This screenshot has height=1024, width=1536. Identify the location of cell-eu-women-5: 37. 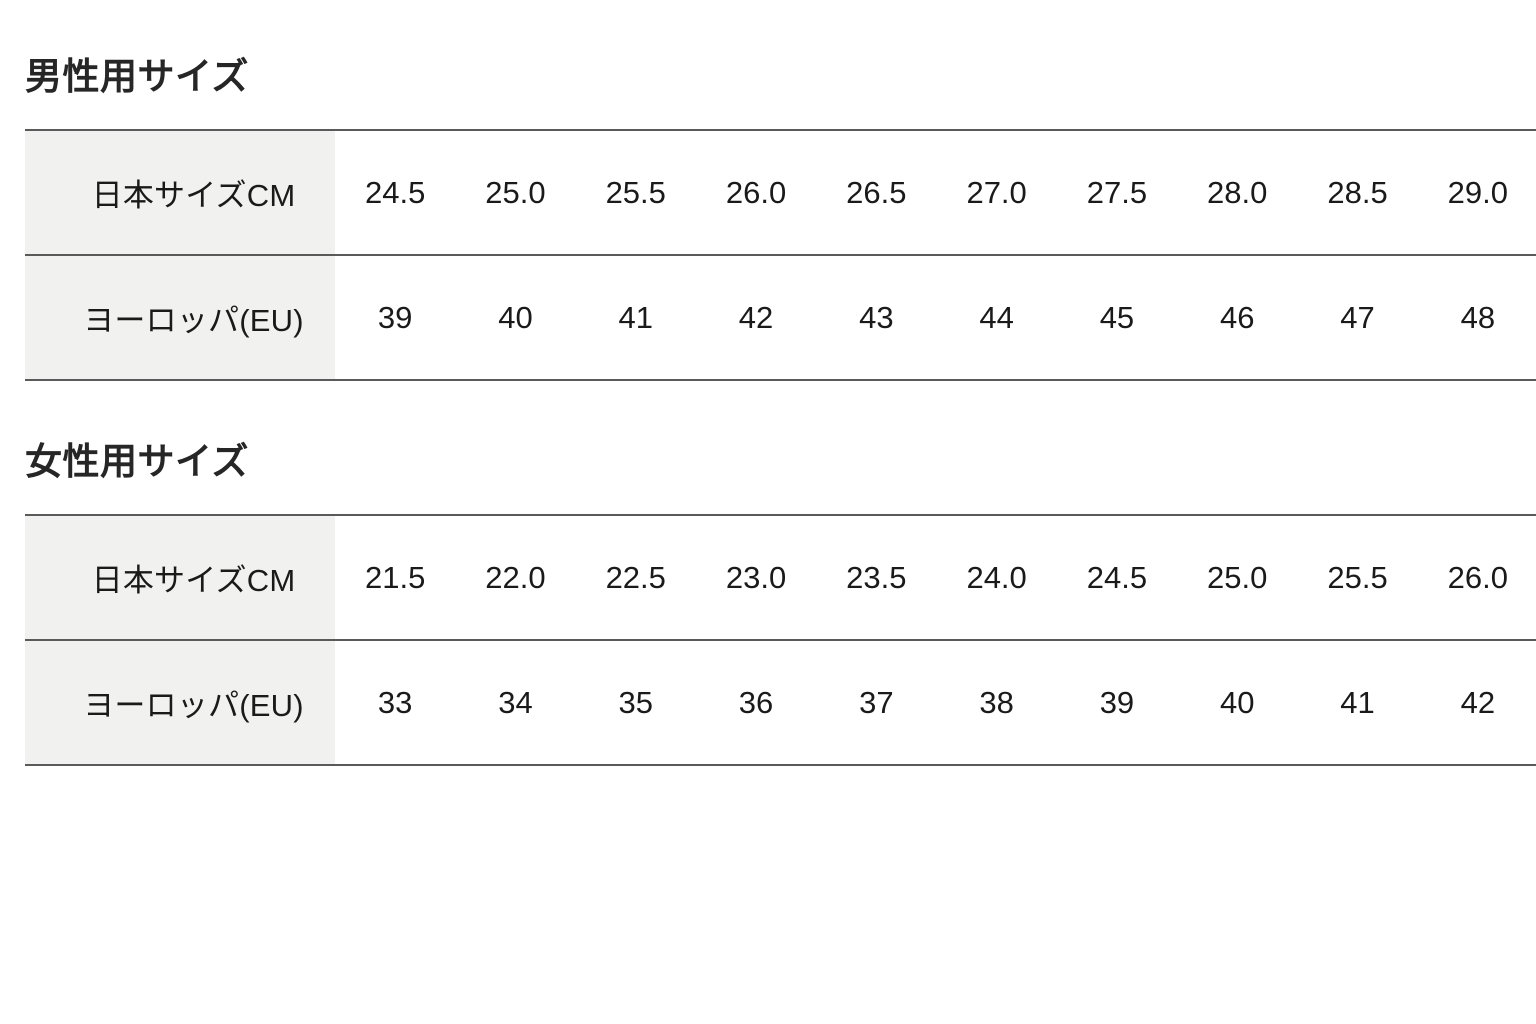
(876, 702).